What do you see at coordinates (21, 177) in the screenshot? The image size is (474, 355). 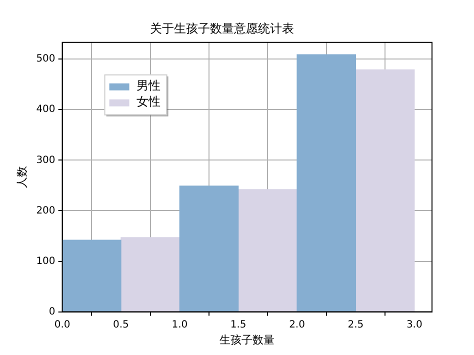 I see `y-axis-title: 人数` at bounding box center [21, 177].